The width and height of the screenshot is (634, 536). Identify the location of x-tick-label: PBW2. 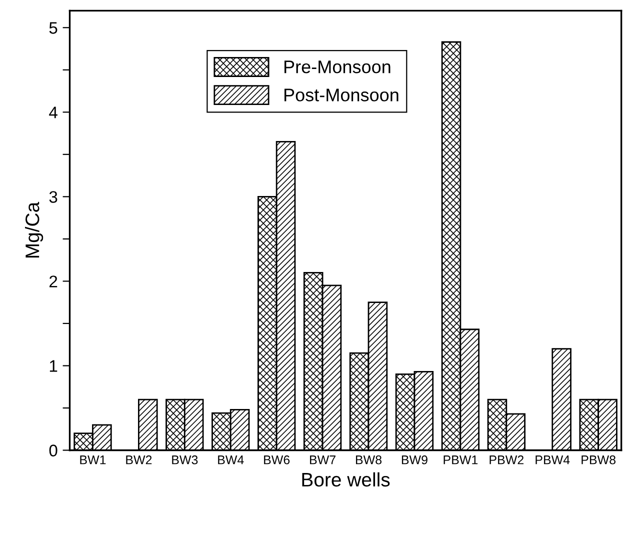
(507, 459).